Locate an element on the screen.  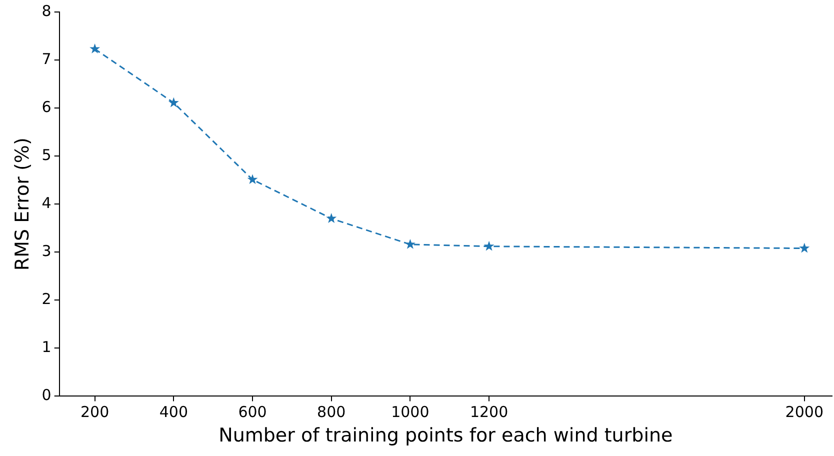
y-tick-label: 4 is located at coordinates (47, 203).